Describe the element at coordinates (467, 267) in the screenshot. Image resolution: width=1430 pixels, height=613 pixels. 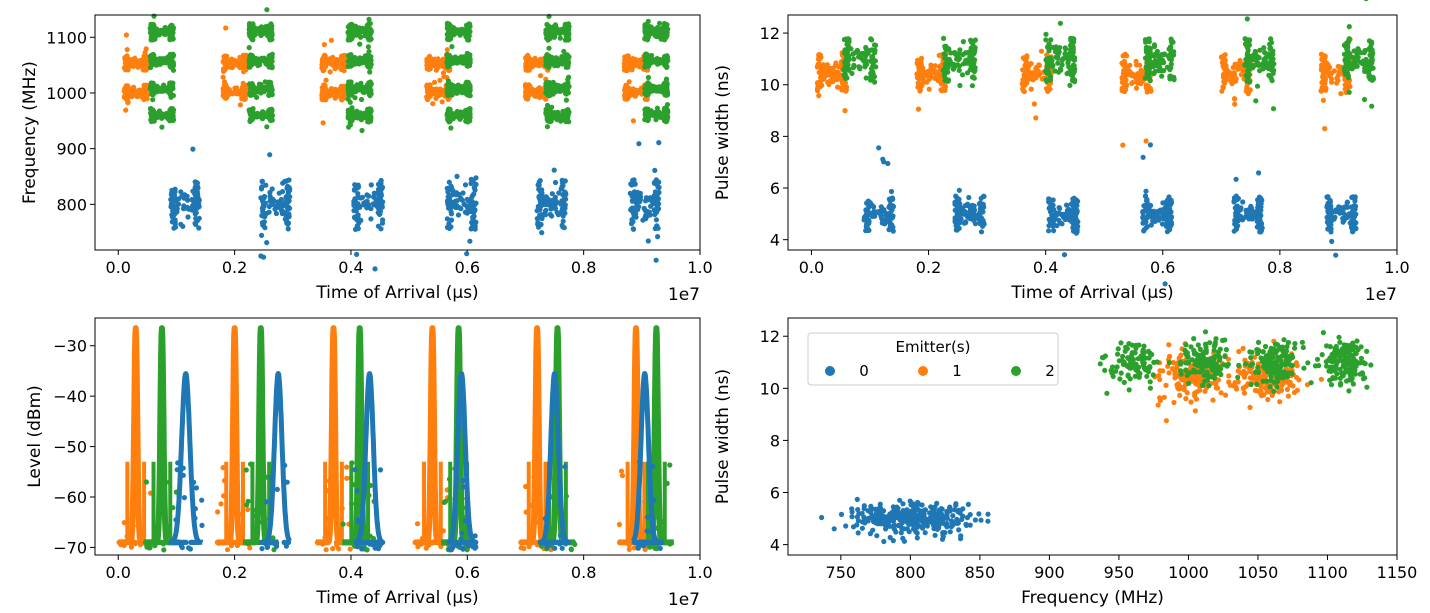
I see `x-tick-label: 0.6` at that location.